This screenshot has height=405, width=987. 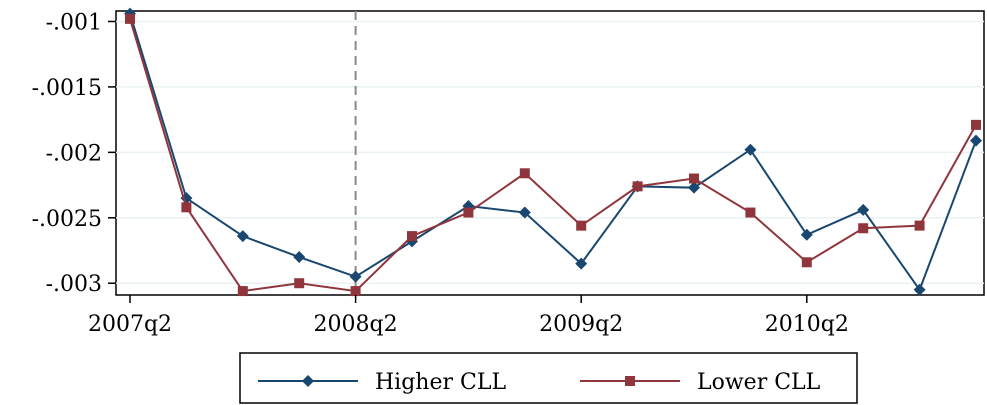 What do you see at coordinates (581, 324) in the screenshot?
I see `x-tick-label: 2009q2` at bounding box center [581, 324].